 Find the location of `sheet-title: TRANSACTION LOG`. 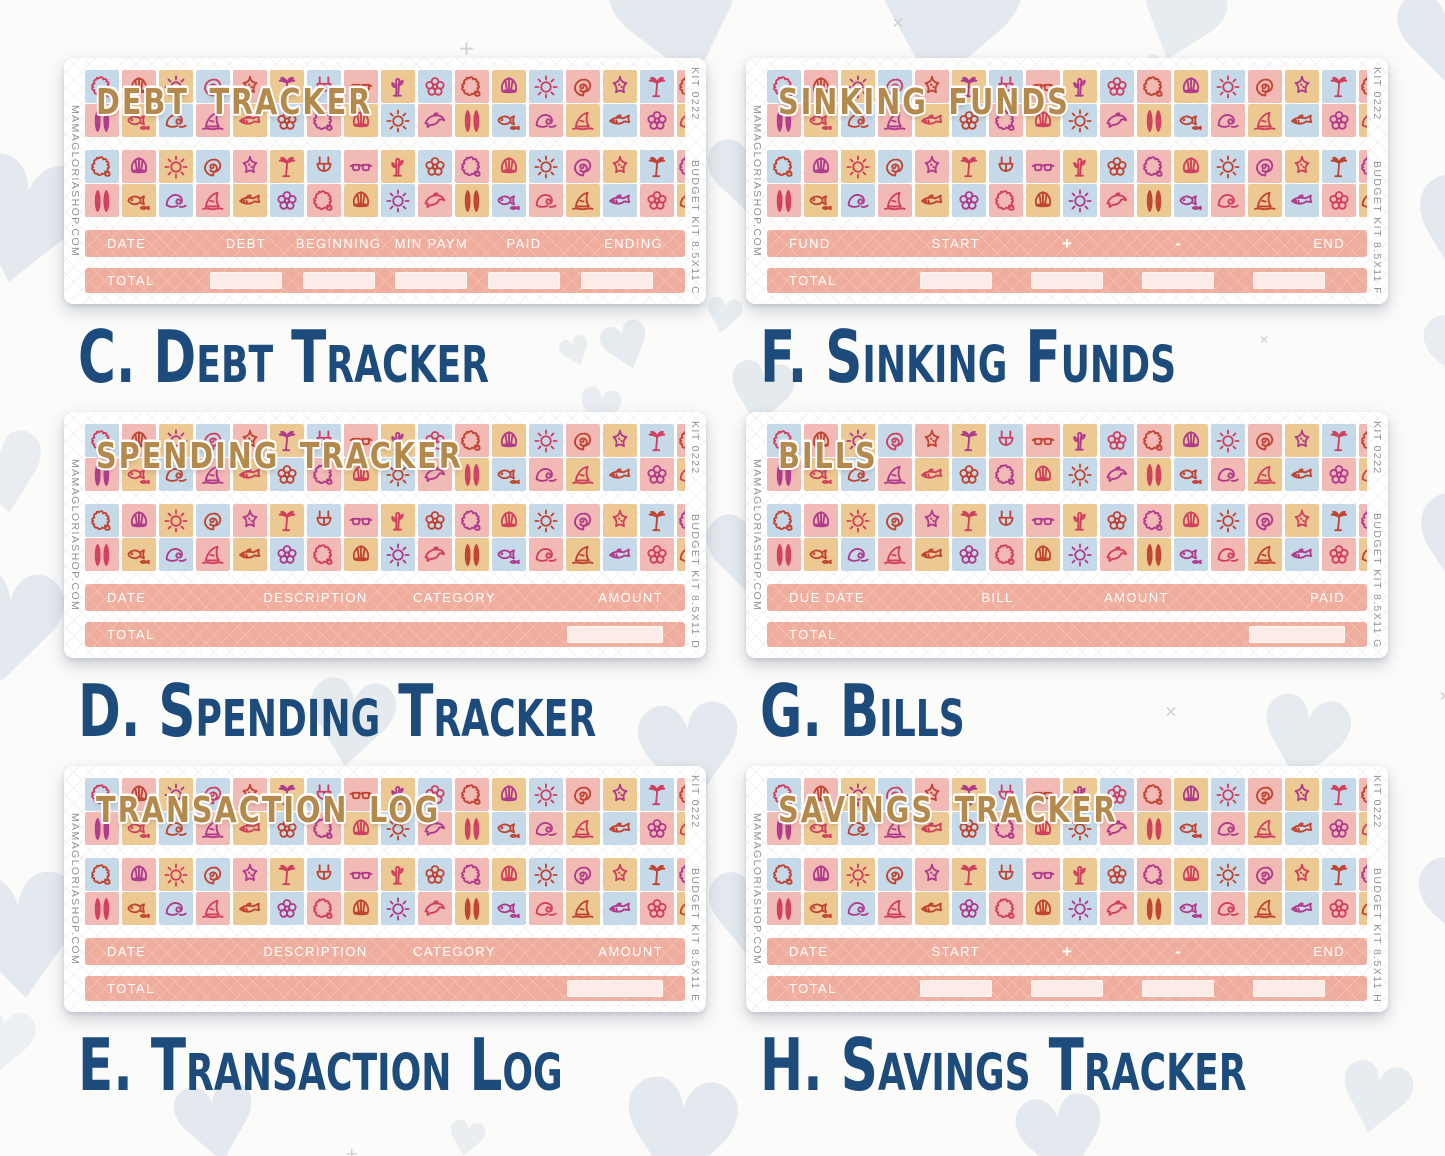

sheet-title: TRANSACTION LOG is located at coordinates (268, 811).